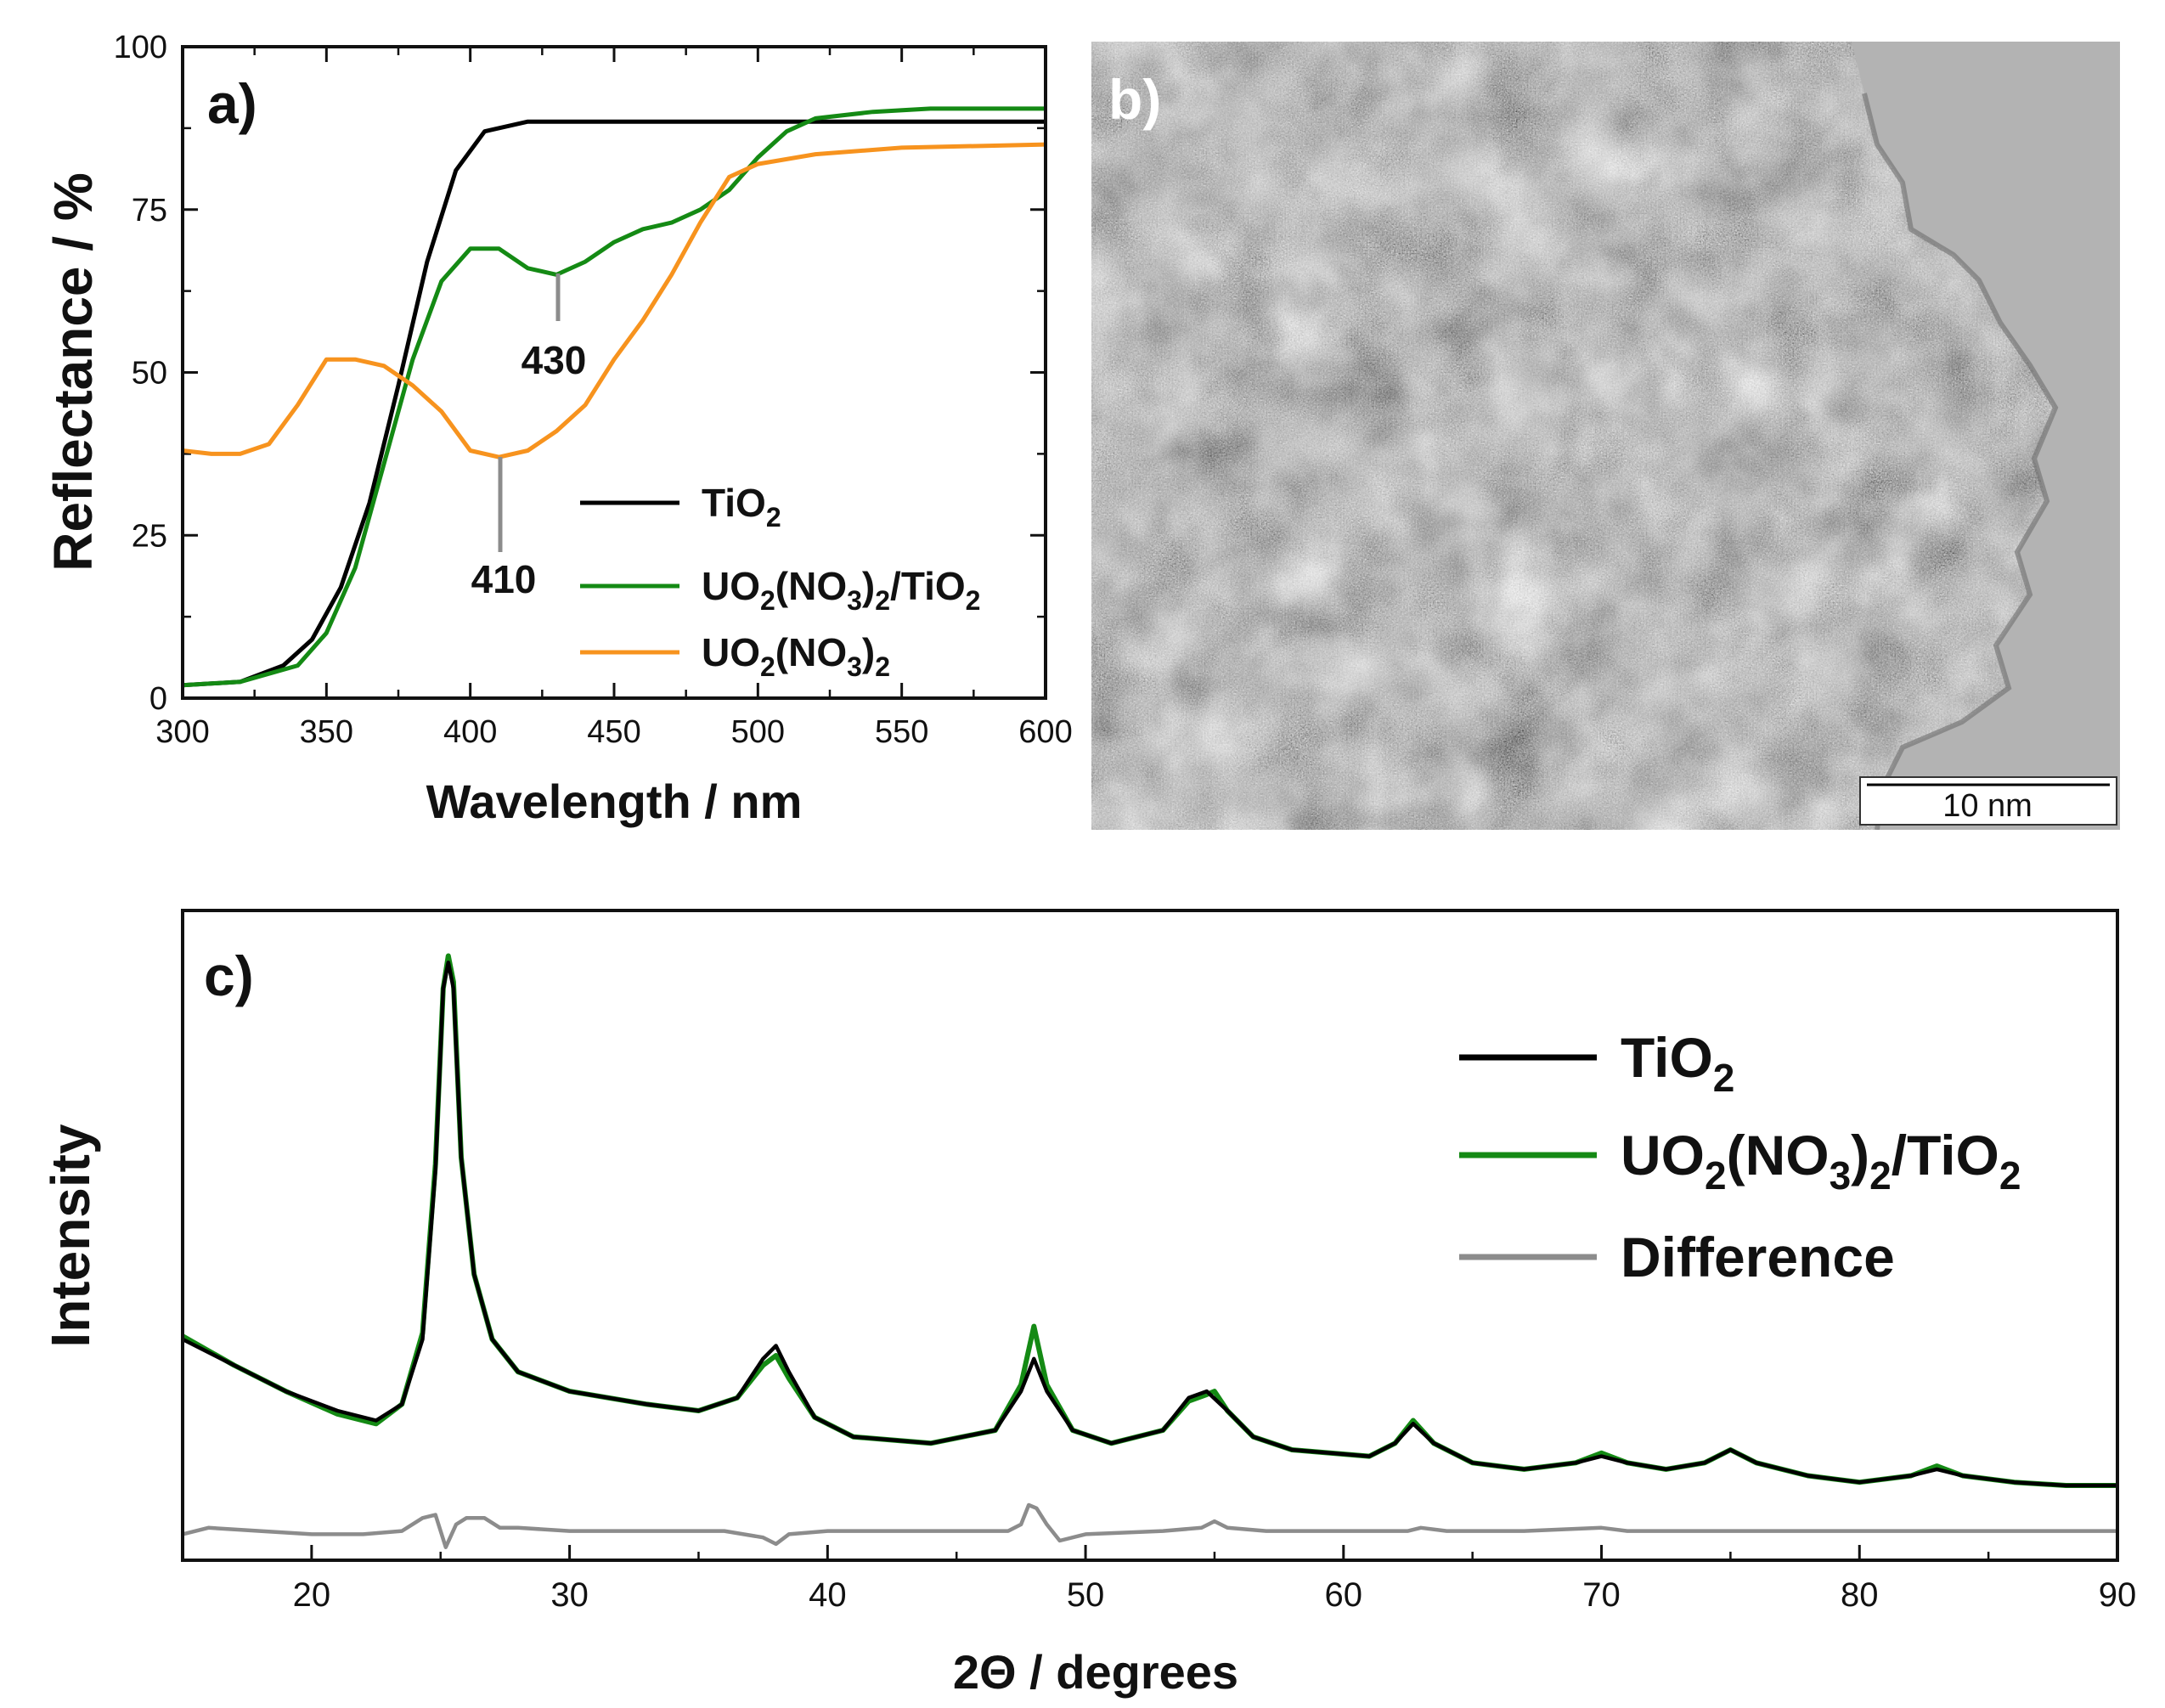  I want to click on panel-a-label: a), so click(232, 103).